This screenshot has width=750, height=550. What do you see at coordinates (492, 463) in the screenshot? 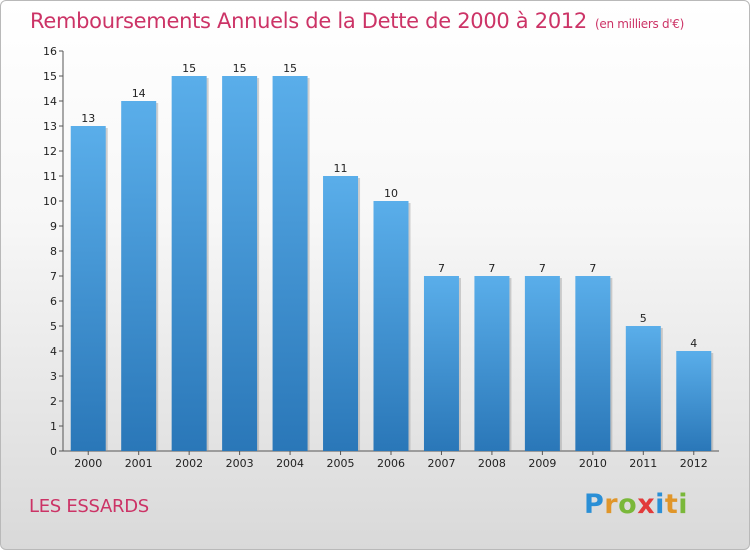
I see `x-tick-label: 2008` at bounding box center [492, 463].